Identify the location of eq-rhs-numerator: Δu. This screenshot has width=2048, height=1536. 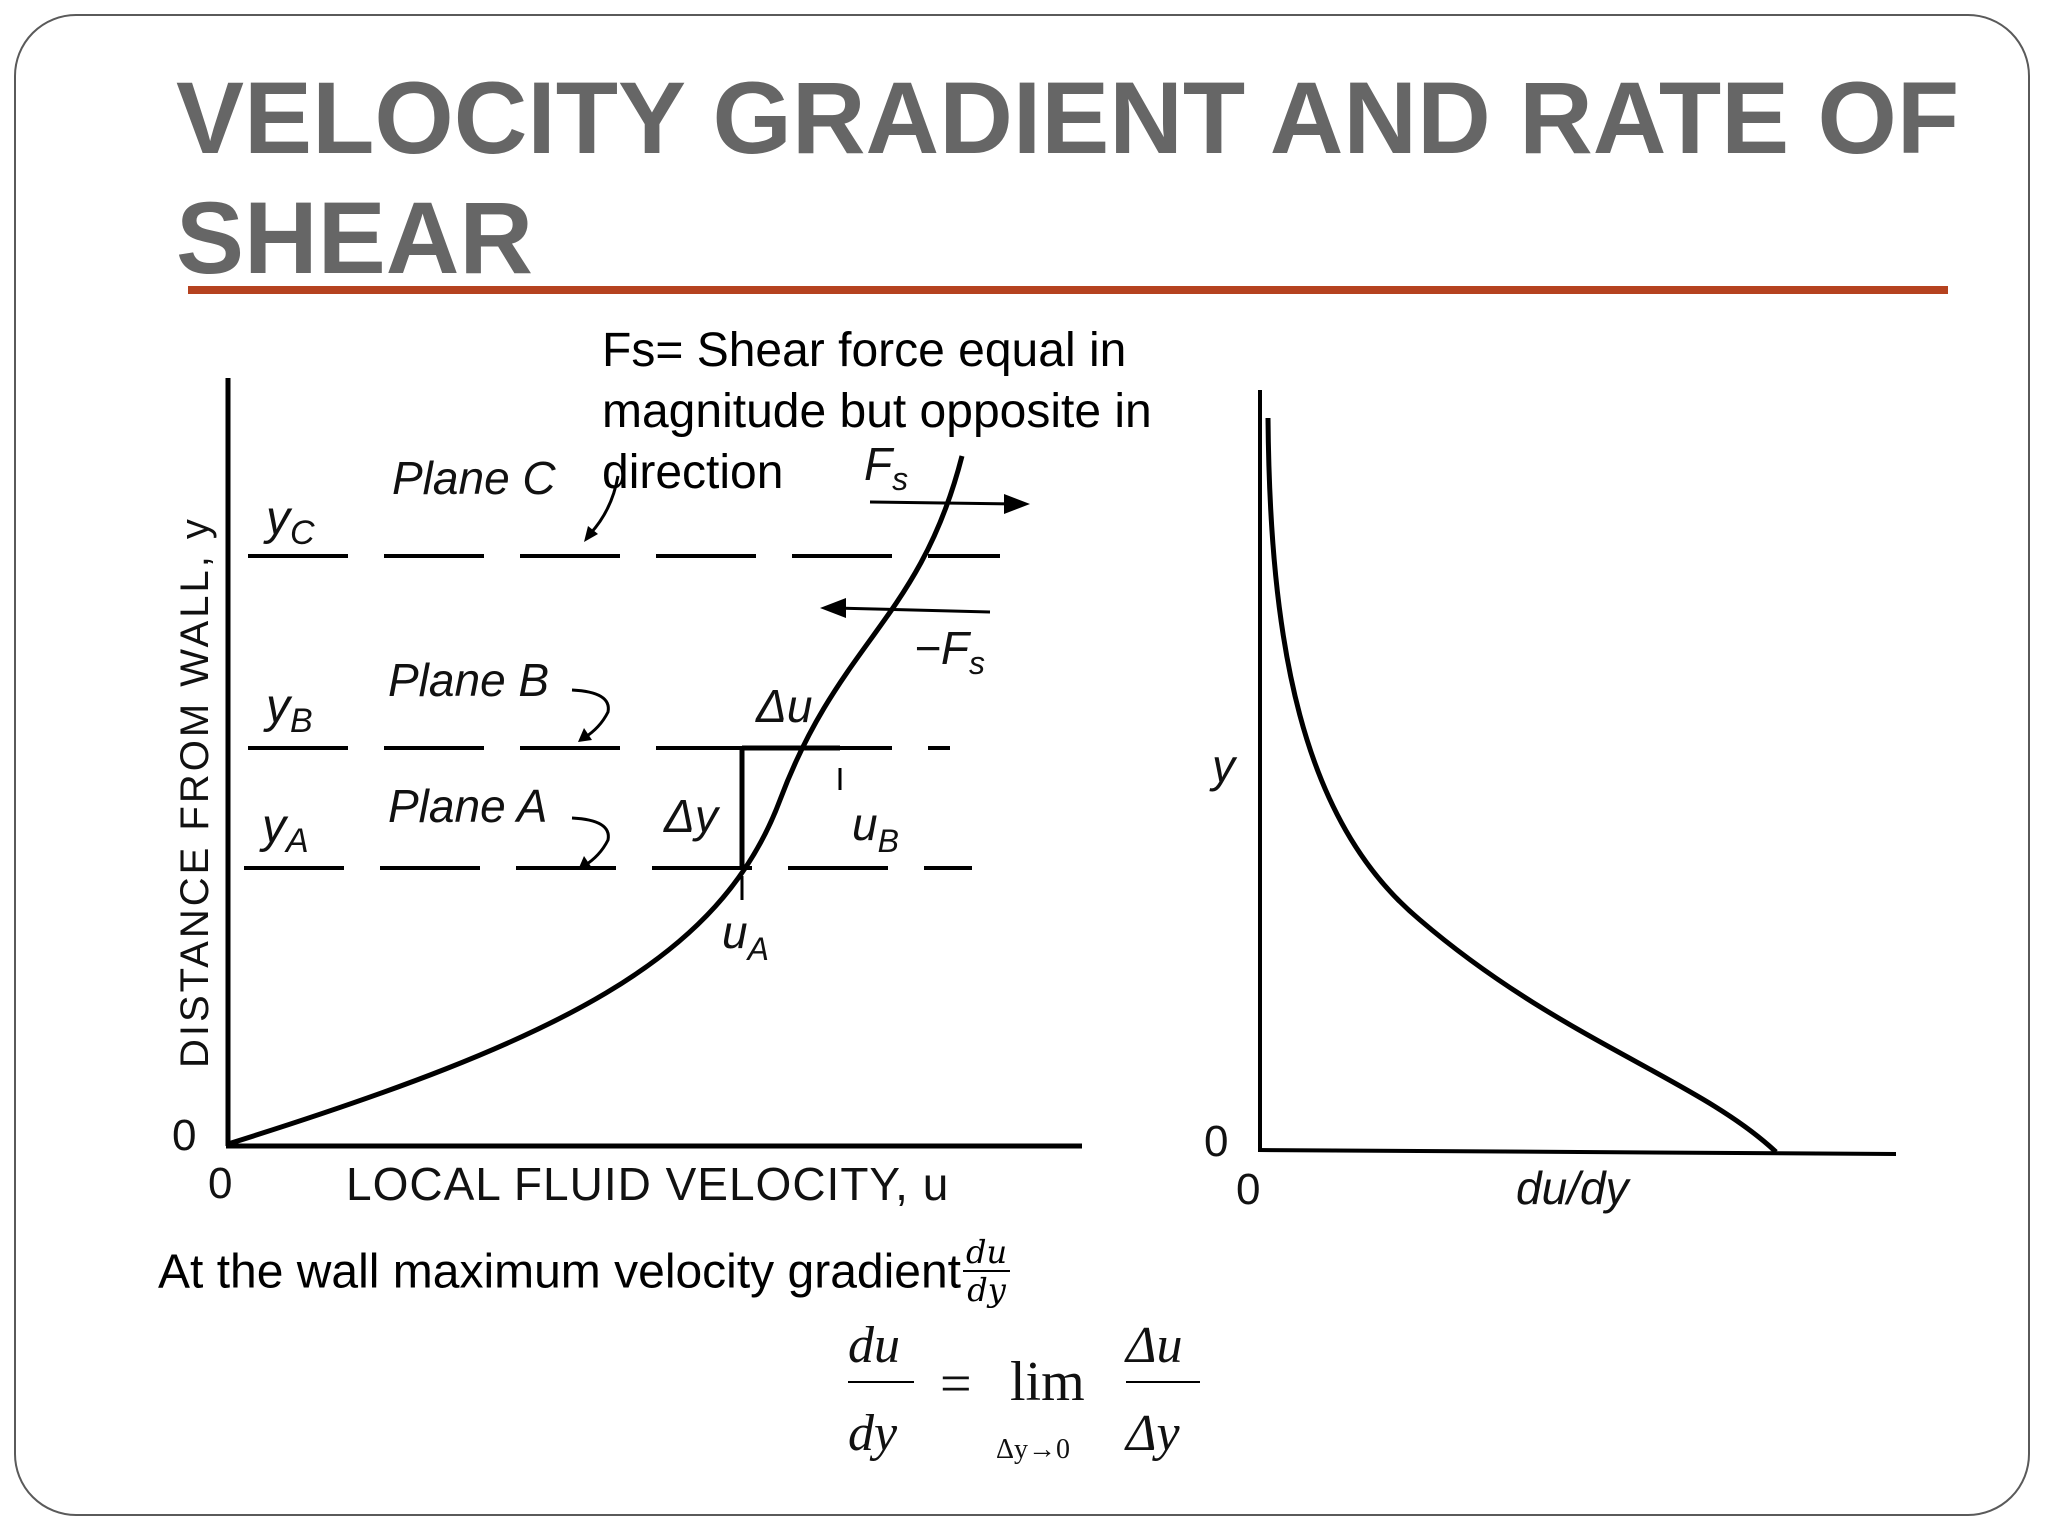
(1153, 1345).